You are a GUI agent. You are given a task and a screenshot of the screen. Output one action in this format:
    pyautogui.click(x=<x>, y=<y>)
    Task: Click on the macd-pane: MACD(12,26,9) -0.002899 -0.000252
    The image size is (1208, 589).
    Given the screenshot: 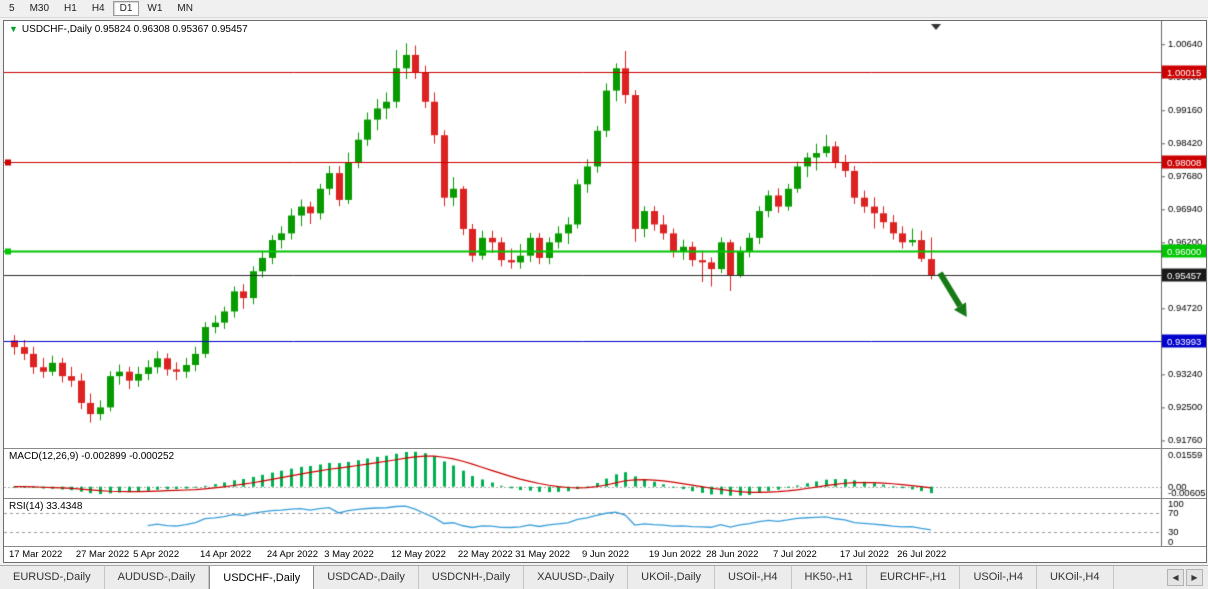 What is the action you would take?
    pyautogui.click(x=605, y=474)
    